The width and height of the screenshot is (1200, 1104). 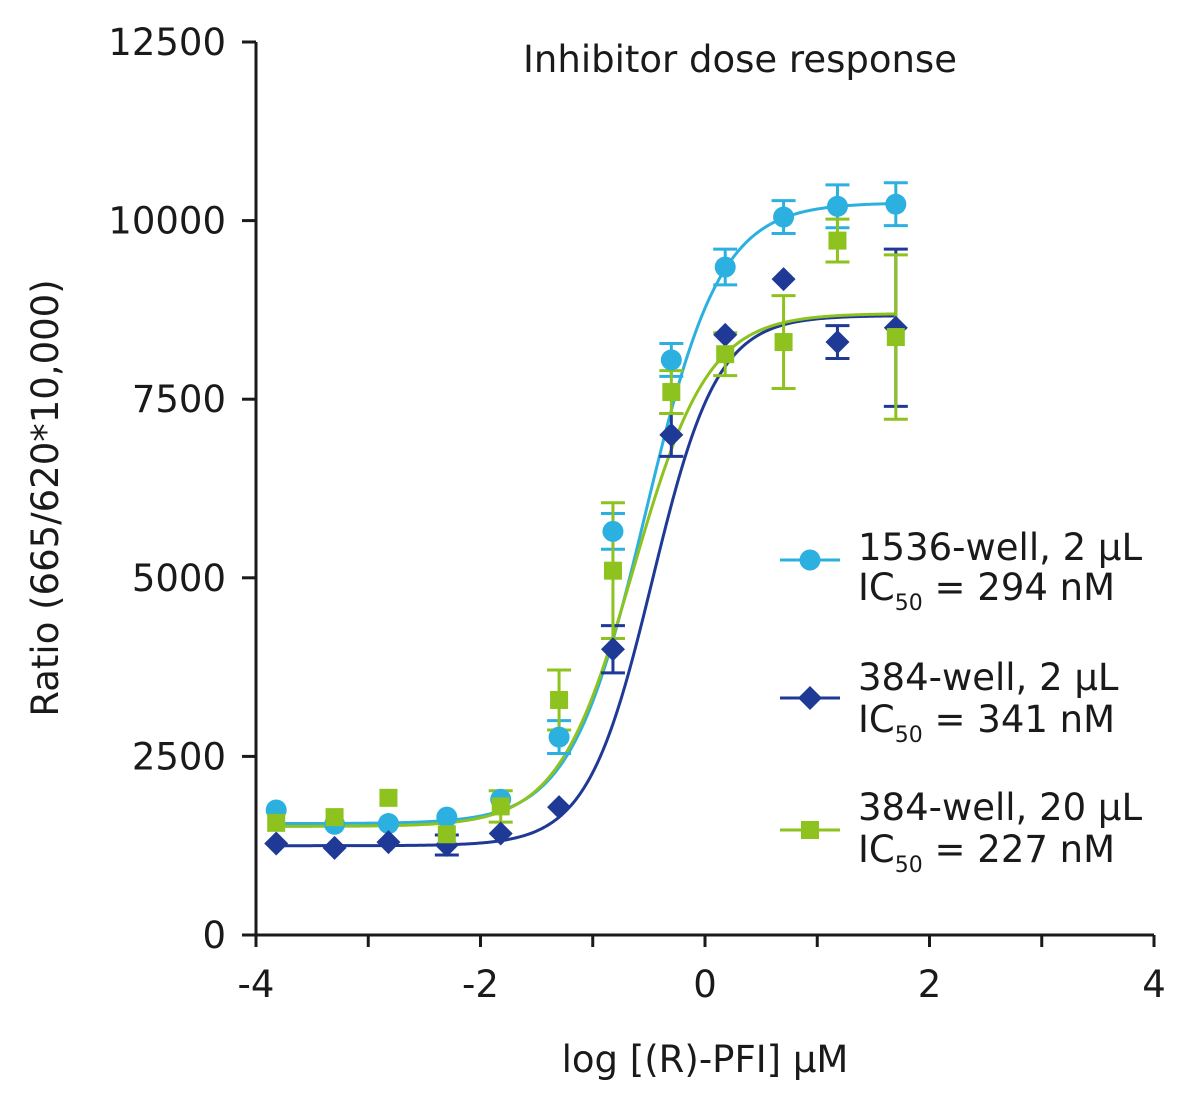 What do you see at coordinates (214, 935) in the screenshot?
I see `y-tick-label: 0` at bounding box center [214, 935].